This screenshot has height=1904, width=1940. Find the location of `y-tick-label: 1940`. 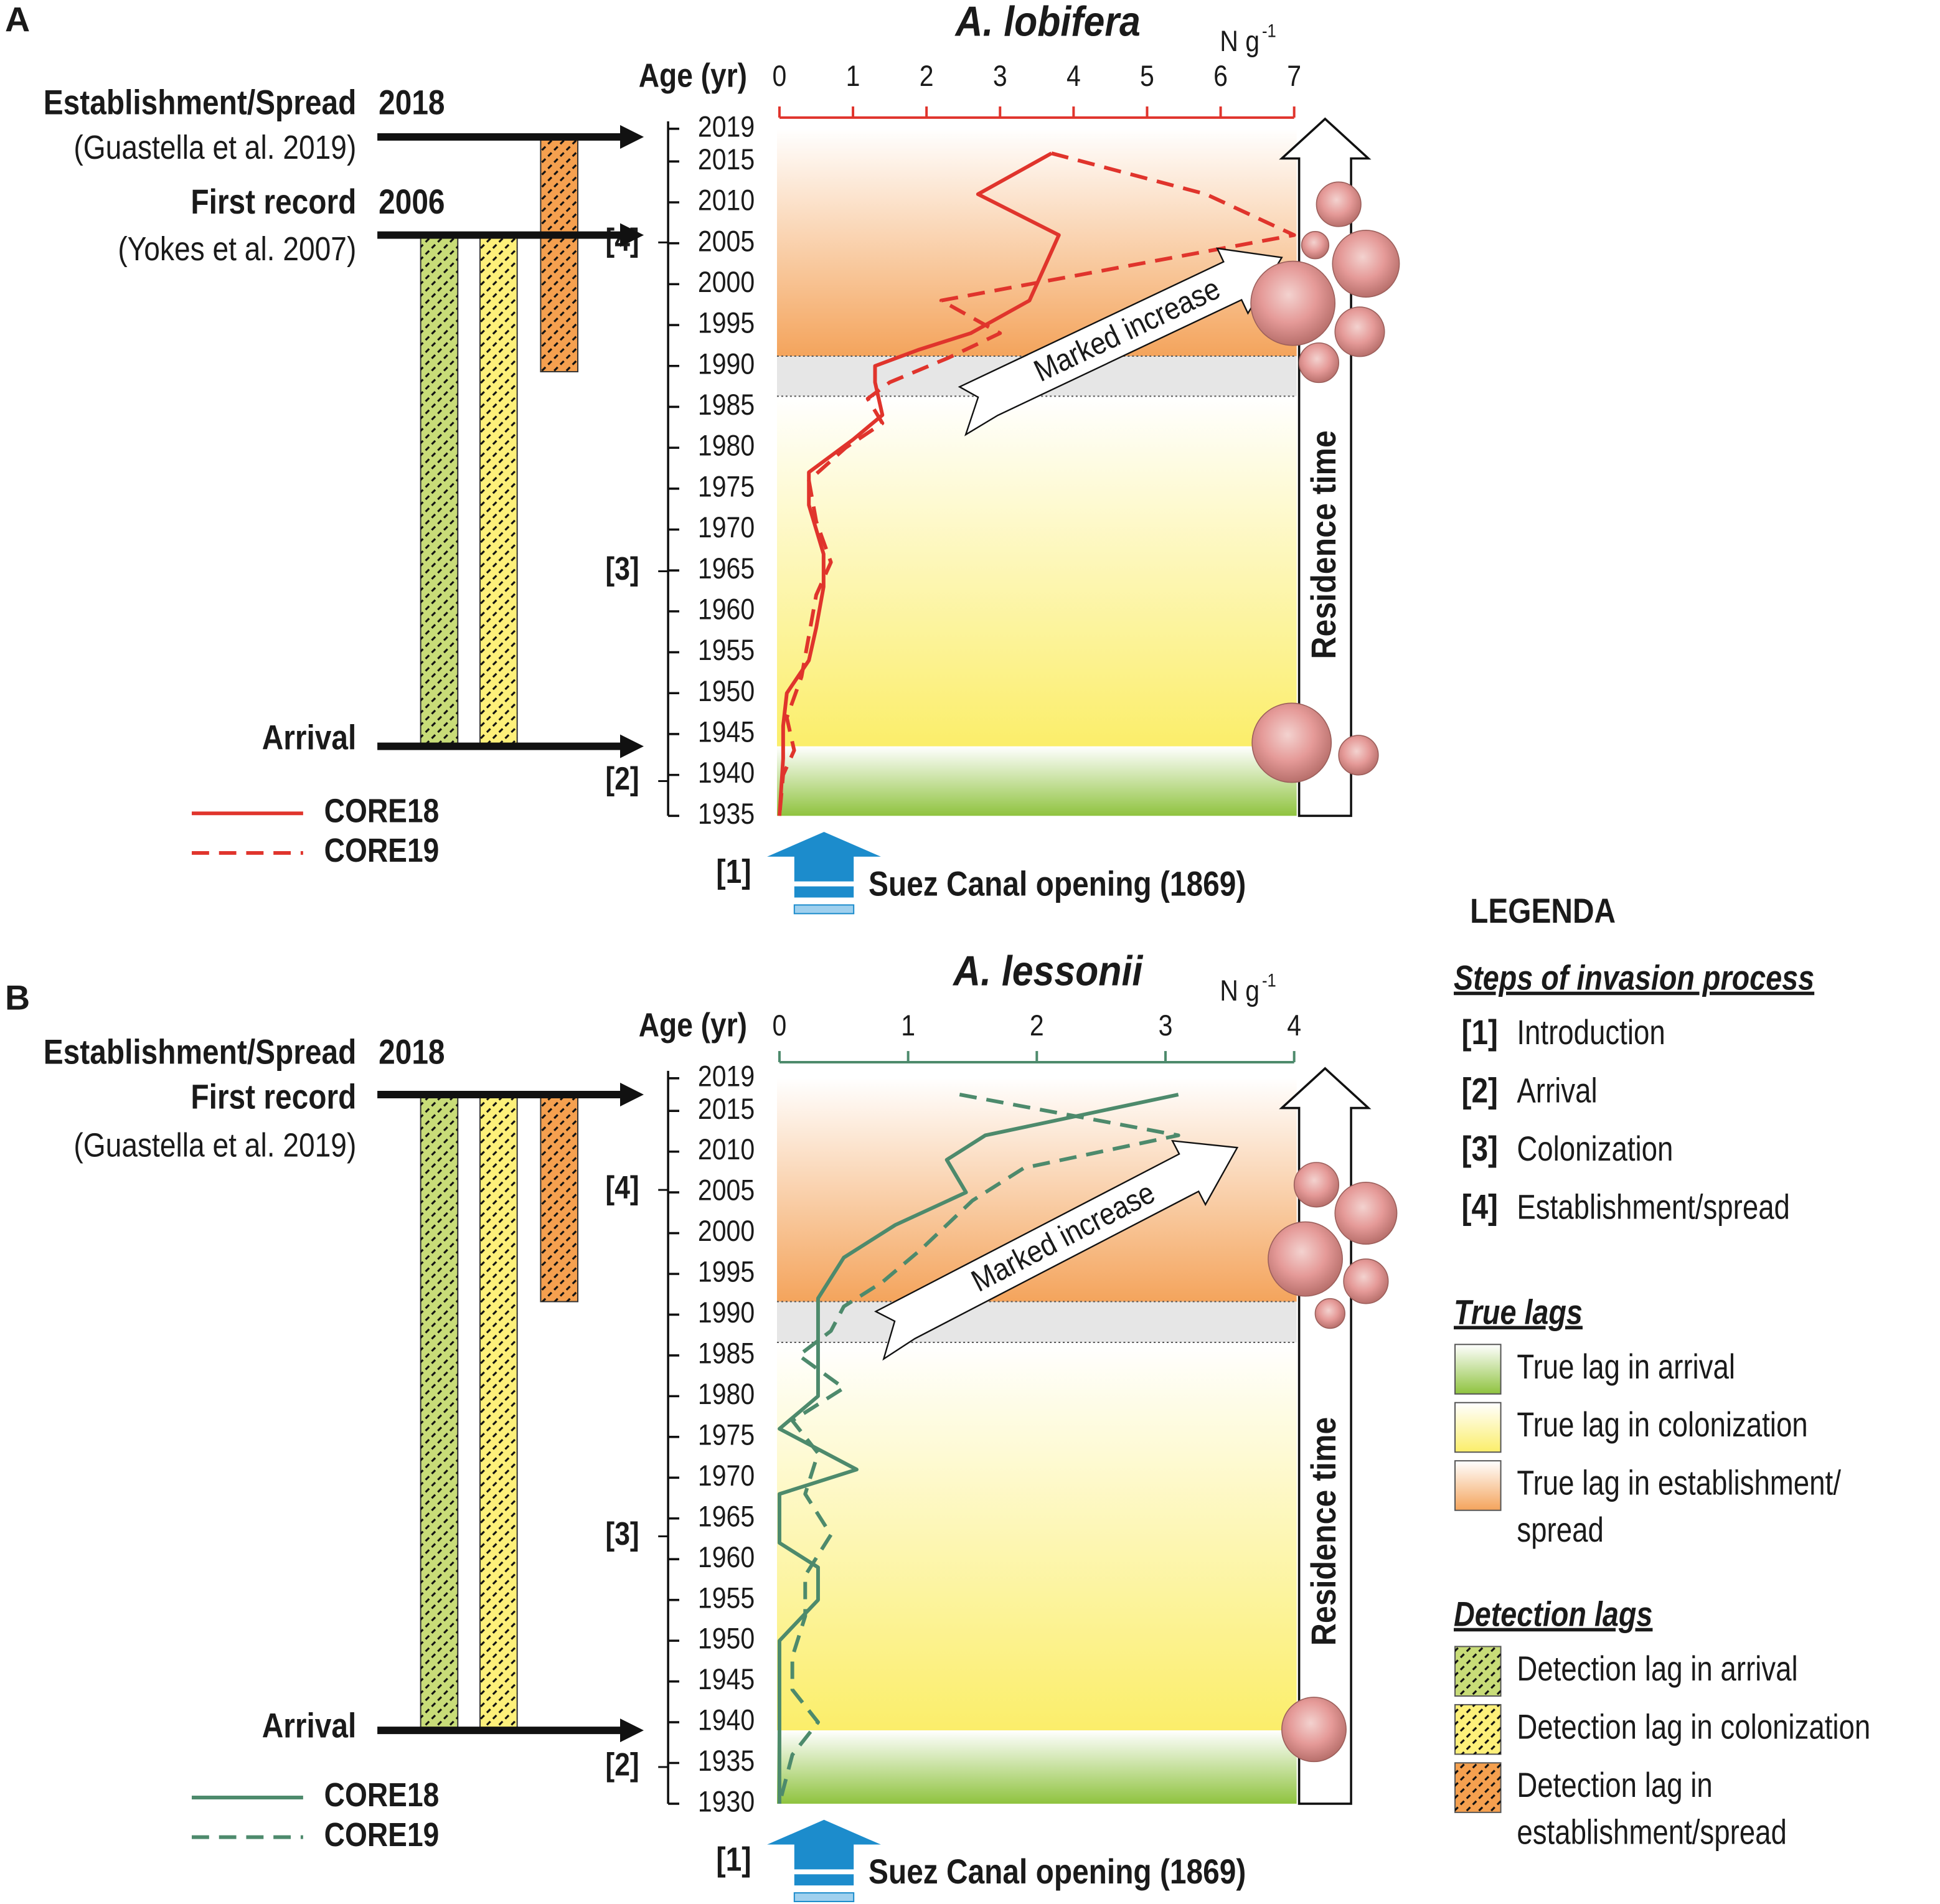

y-tick-label: 1940 is located at coordinates (726, 772).